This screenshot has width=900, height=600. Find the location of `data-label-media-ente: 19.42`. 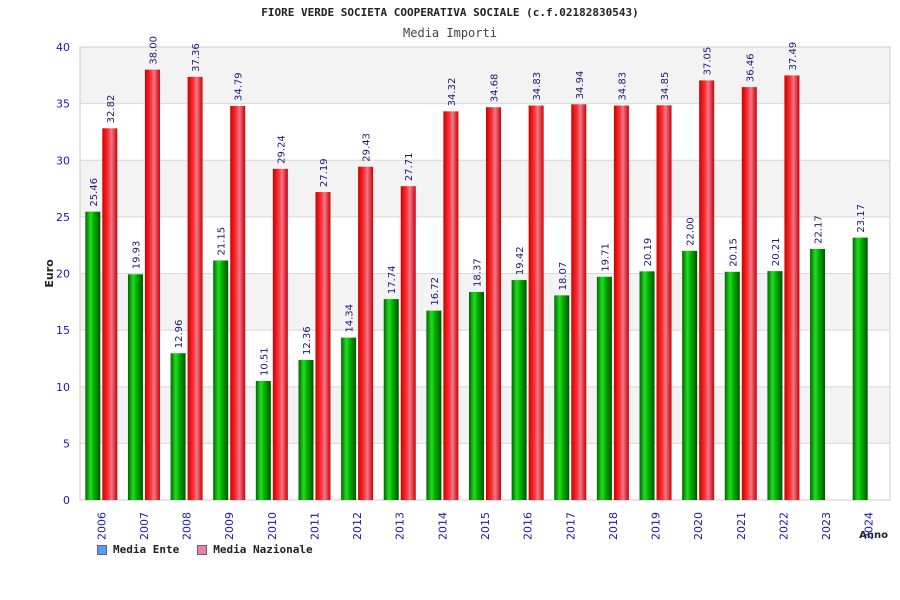

data-label-media-ente: 19.42 is located at coordinates (520, 260).